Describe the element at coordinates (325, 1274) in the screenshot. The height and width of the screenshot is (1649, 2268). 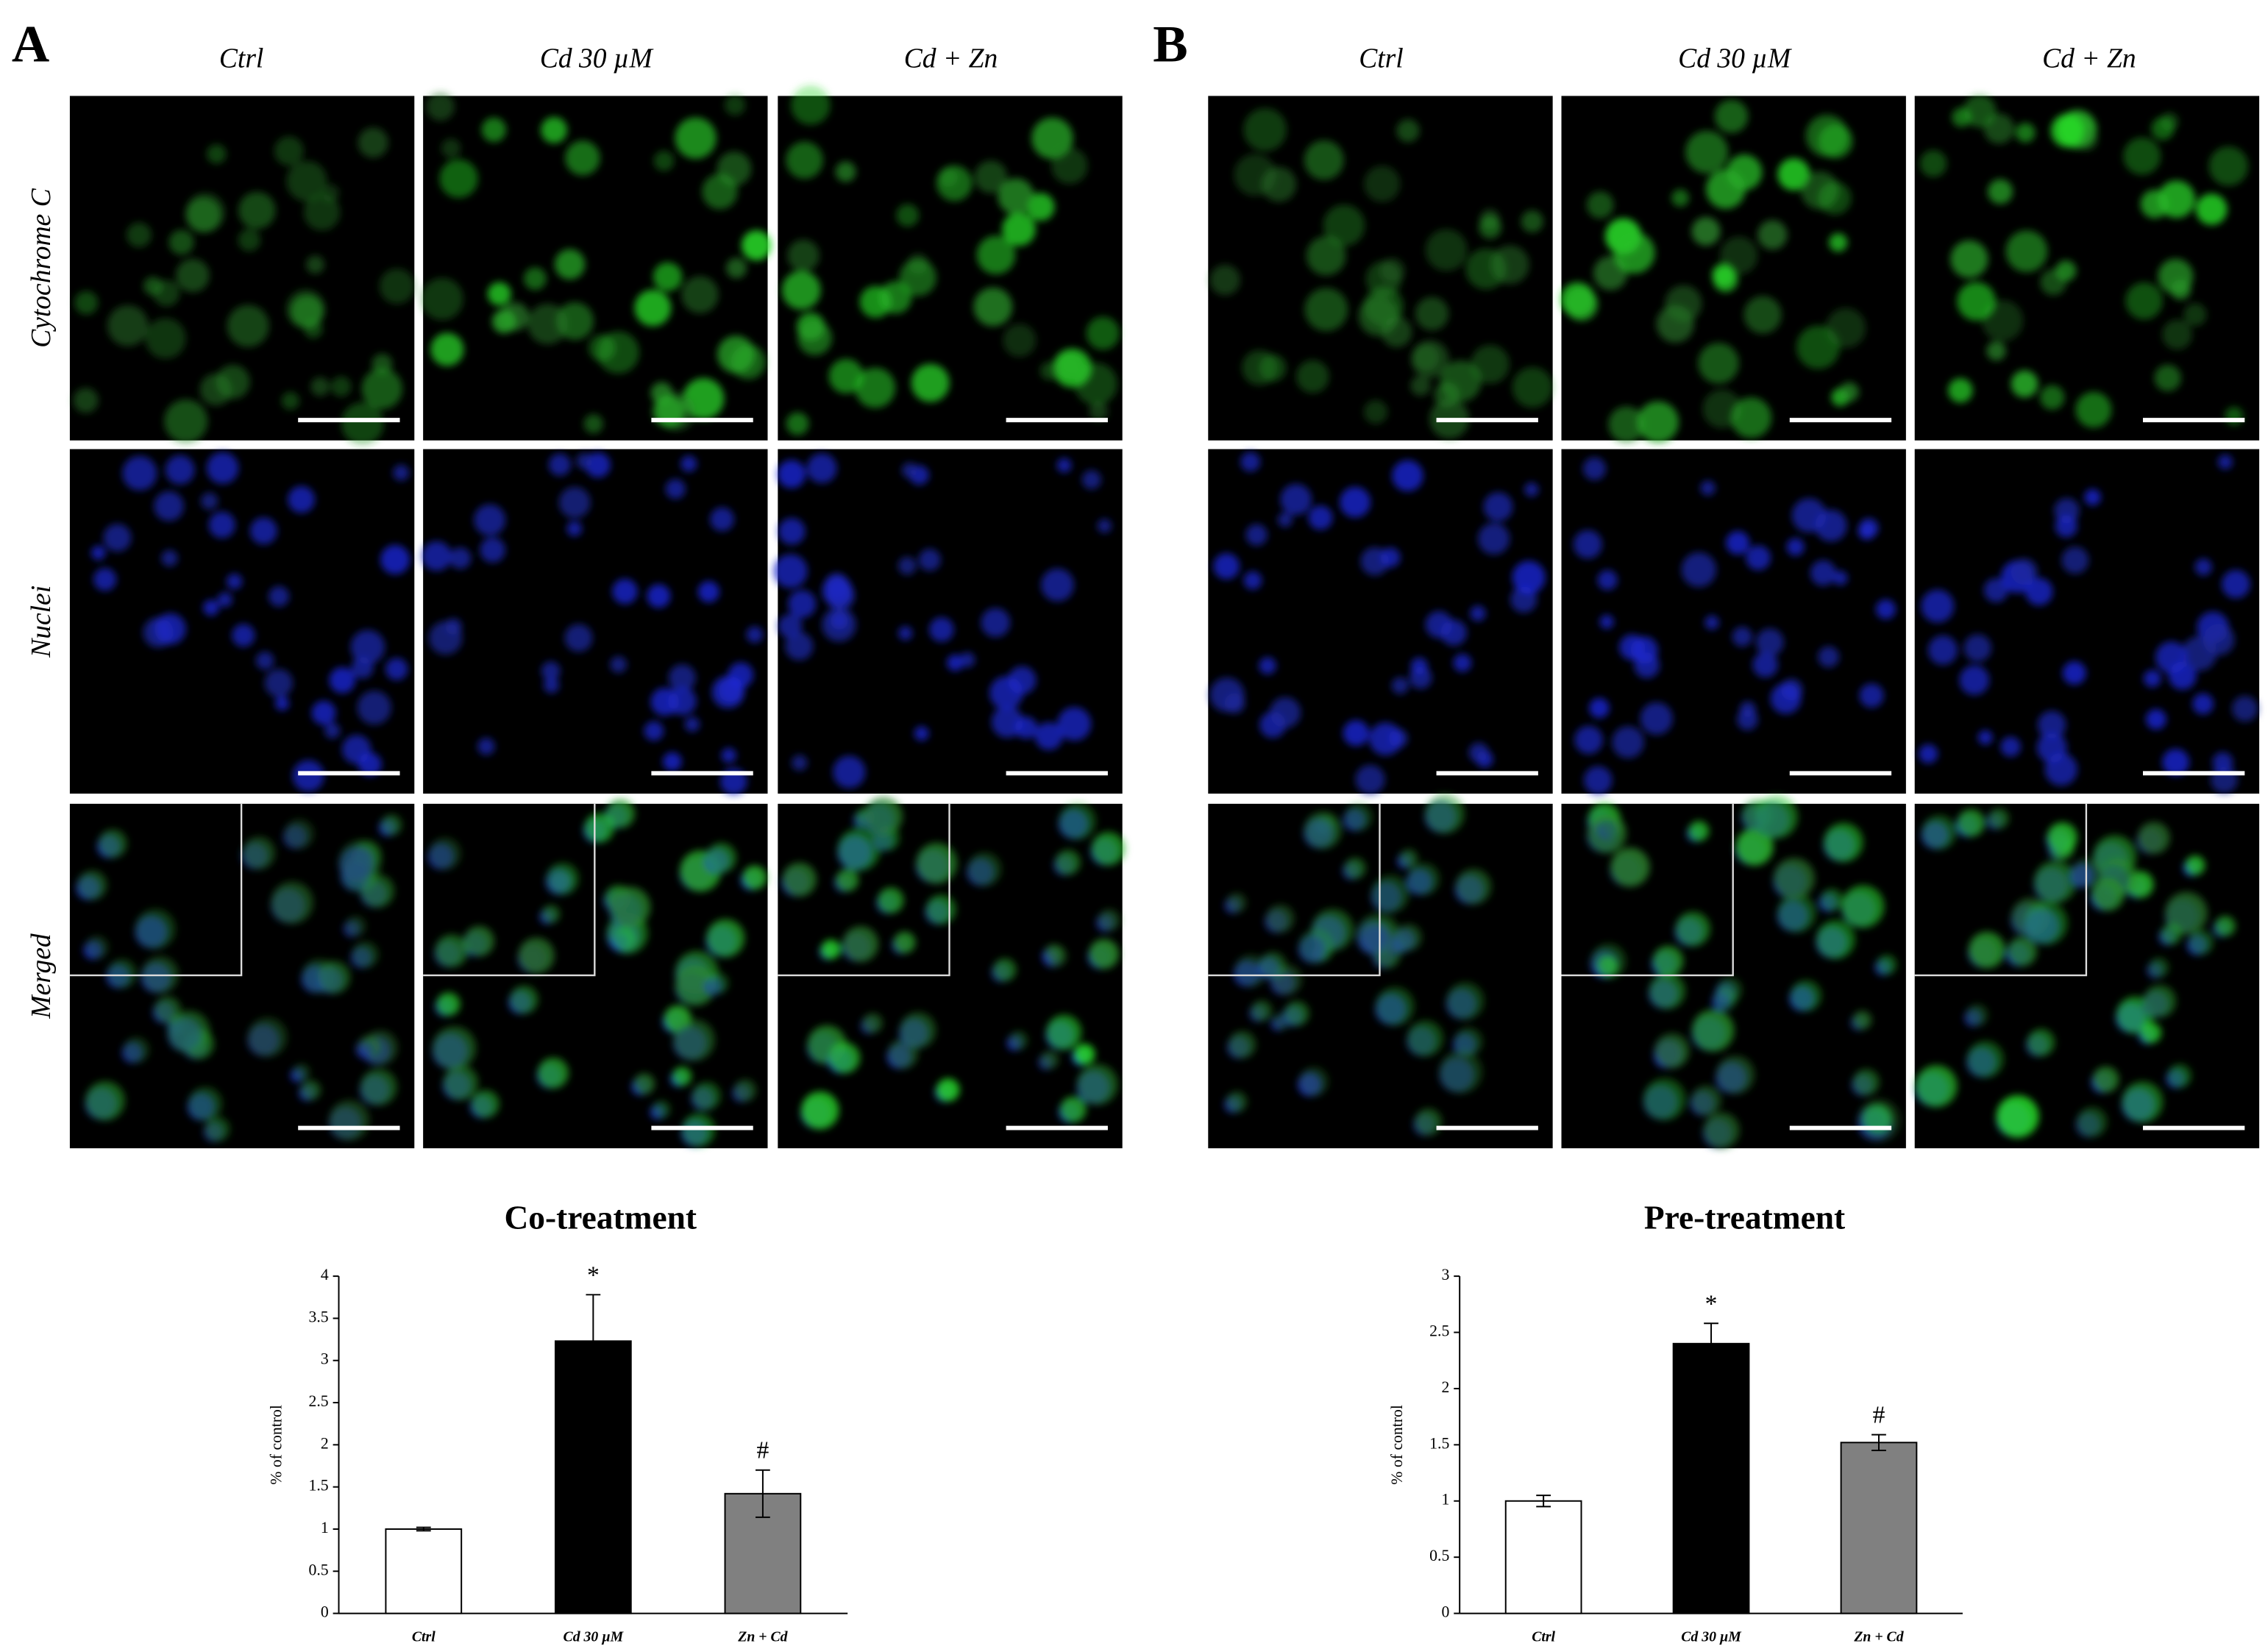
I see `y-tick-label: 4` at that location.